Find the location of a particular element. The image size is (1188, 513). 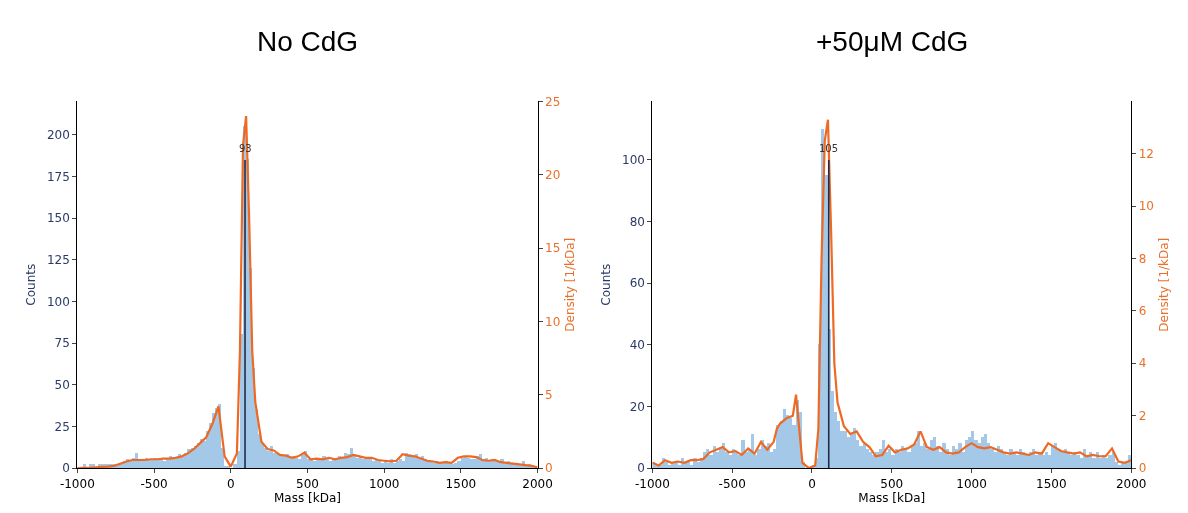

y2-tick-label: 4 is located at coordinates (1142, 363).